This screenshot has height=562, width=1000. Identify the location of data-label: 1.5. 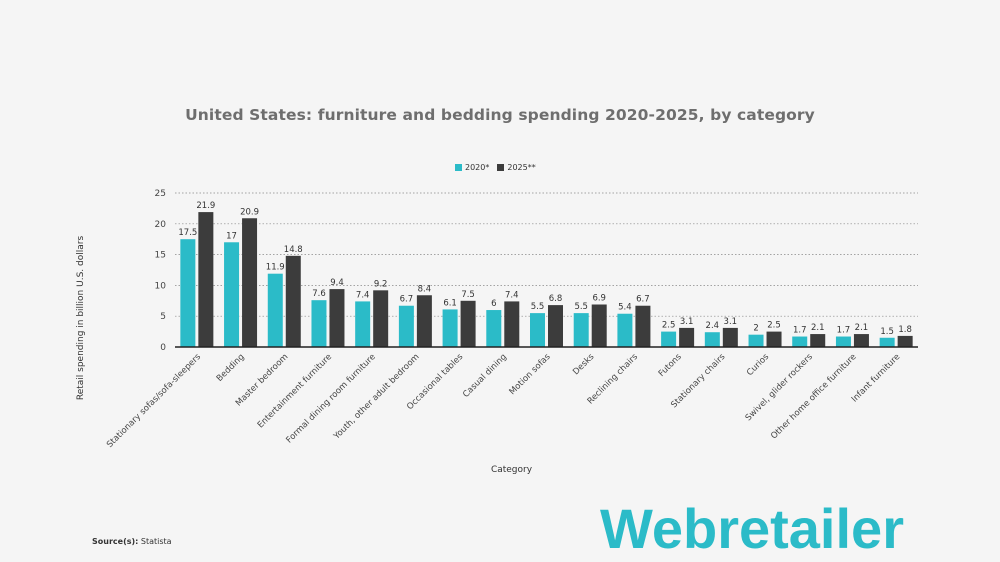
(887, 332).